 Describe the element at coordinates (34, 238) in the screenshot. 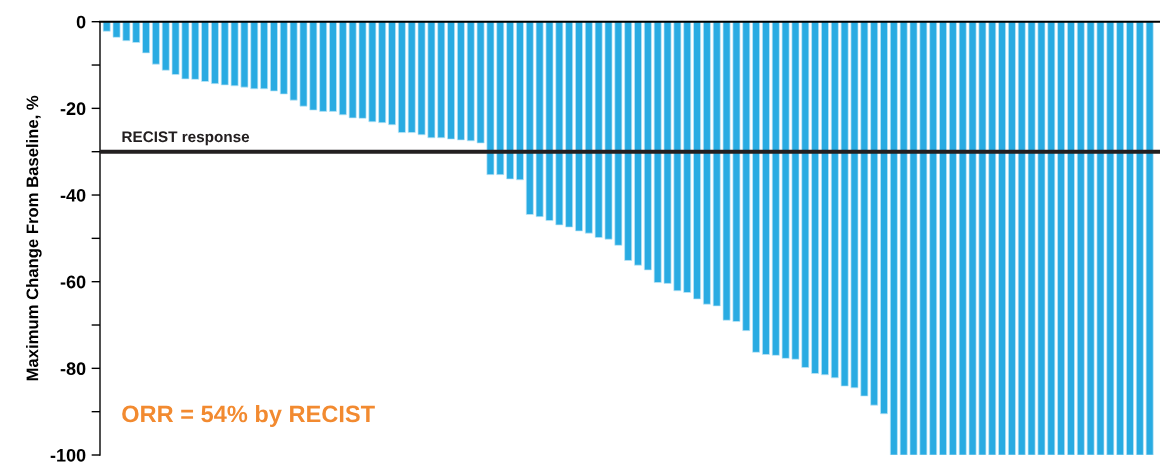

I see `y-axis-title: Maximum Change From Baseline, %` at that location.